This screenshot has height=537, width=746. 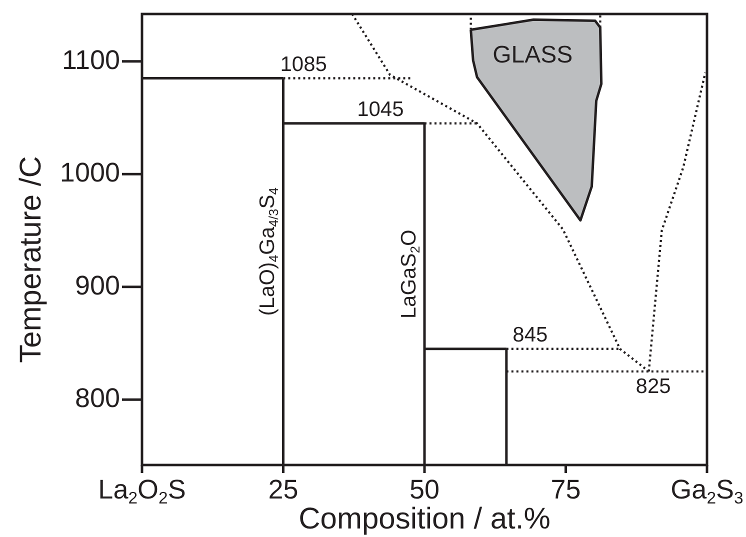 I want to click on annotation: 1085, so click(x=303, y=64).